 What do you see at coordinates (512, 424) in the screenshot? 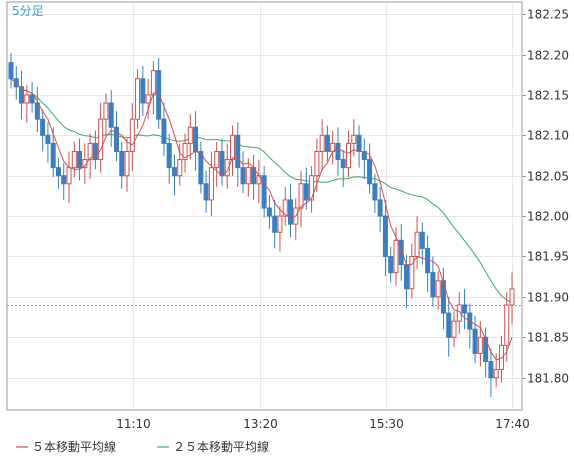
I see `x-tick-label: 17:40` at bounding box center [512, 424].